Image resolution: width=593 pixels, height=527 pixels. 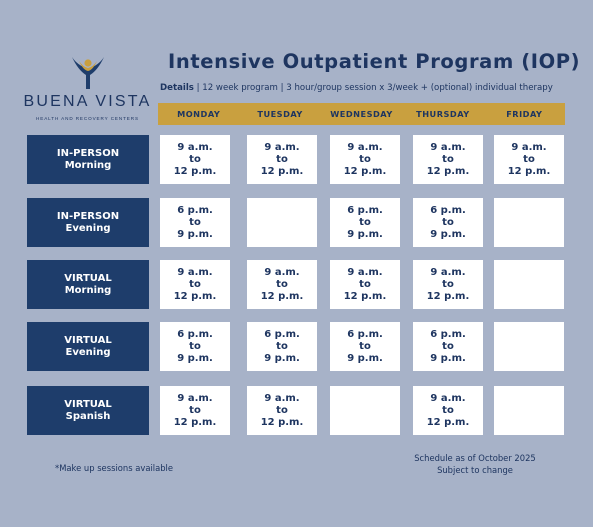 What do you see at coordinates (475, 458) in the screenshot?
I see `schedule-note-date: Schedule as of October 2025` at bounding box center [475, 458].